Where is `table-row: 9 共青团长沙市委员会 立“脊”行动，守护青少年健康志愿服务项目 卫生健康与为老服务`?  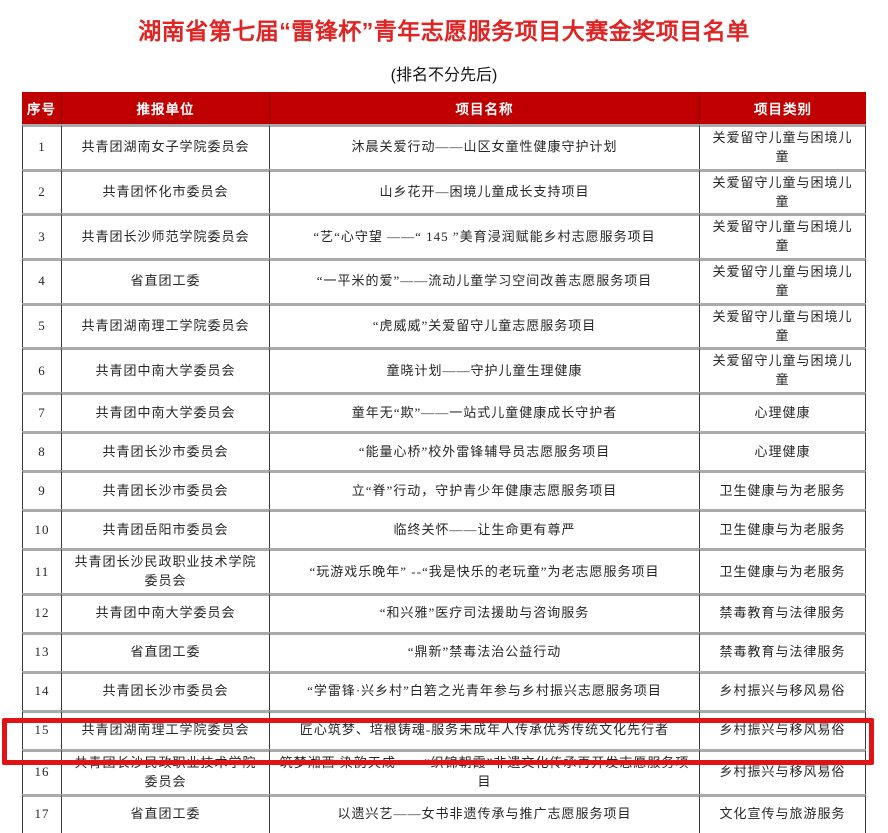 table-row: 9 共青团长沙市委员会 立“脊”行动，守护青少年健康志愿服务项目 卫生健康与为老服务 is located at coordinates (444, 490).